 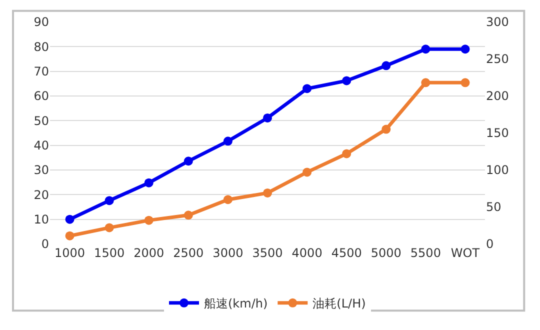 I want to click on y-tick-label: 20, so click(x=41, y=195).